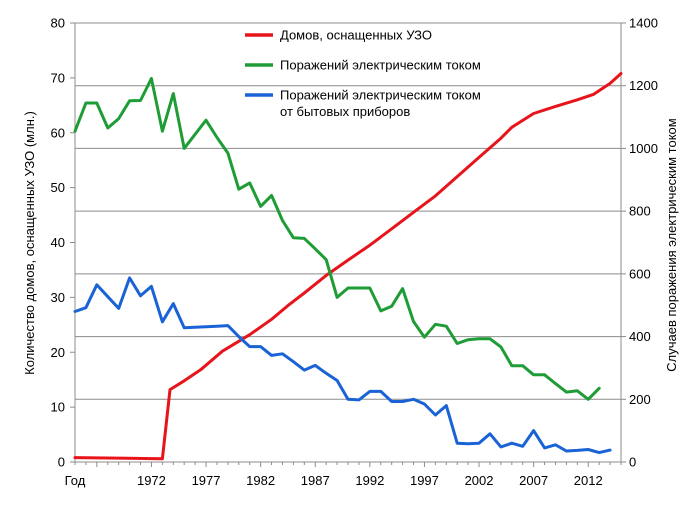 This screenshot has width=700, height=519. Describe the element at coordinates (640, 336) in the screenshot. I see `right-tick-label: 400` at that location.